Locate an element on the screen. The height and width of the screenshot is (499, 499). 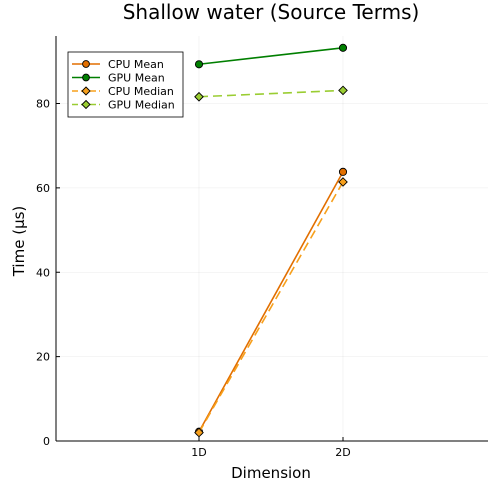
legend-item: CPU Mean is located at coordinates (118, 64).